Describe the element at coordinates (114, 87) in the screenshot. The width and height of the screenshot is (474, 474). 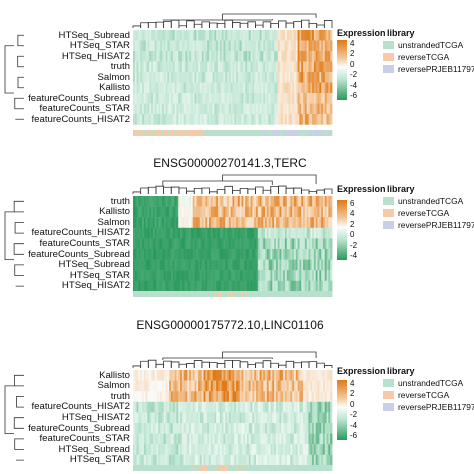
I see `row-label: Kallisto` at that location.